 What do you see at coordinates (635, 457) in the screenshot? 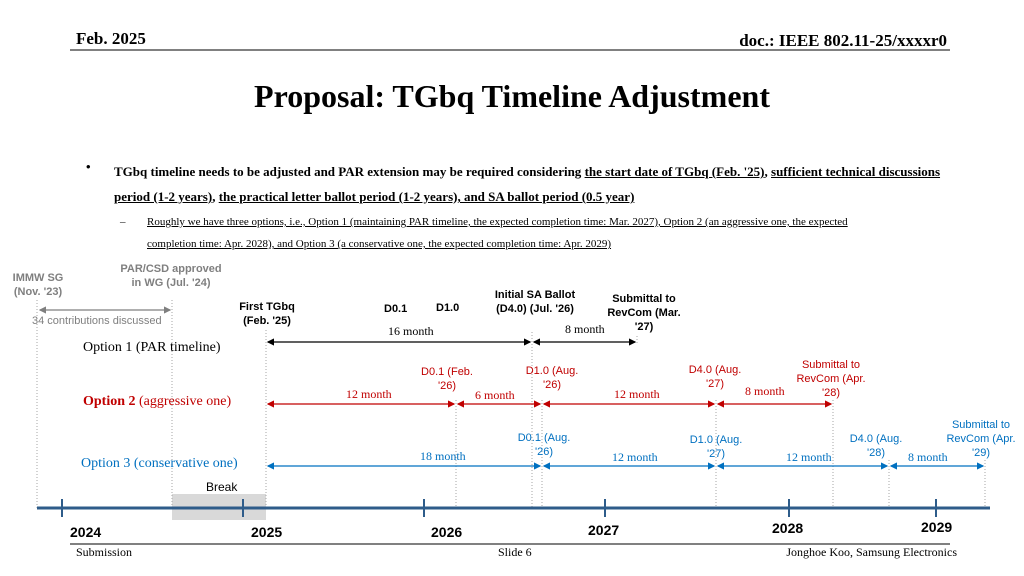
I see `opt3-duration-2: 12 month` at bounding box center [635, 457].